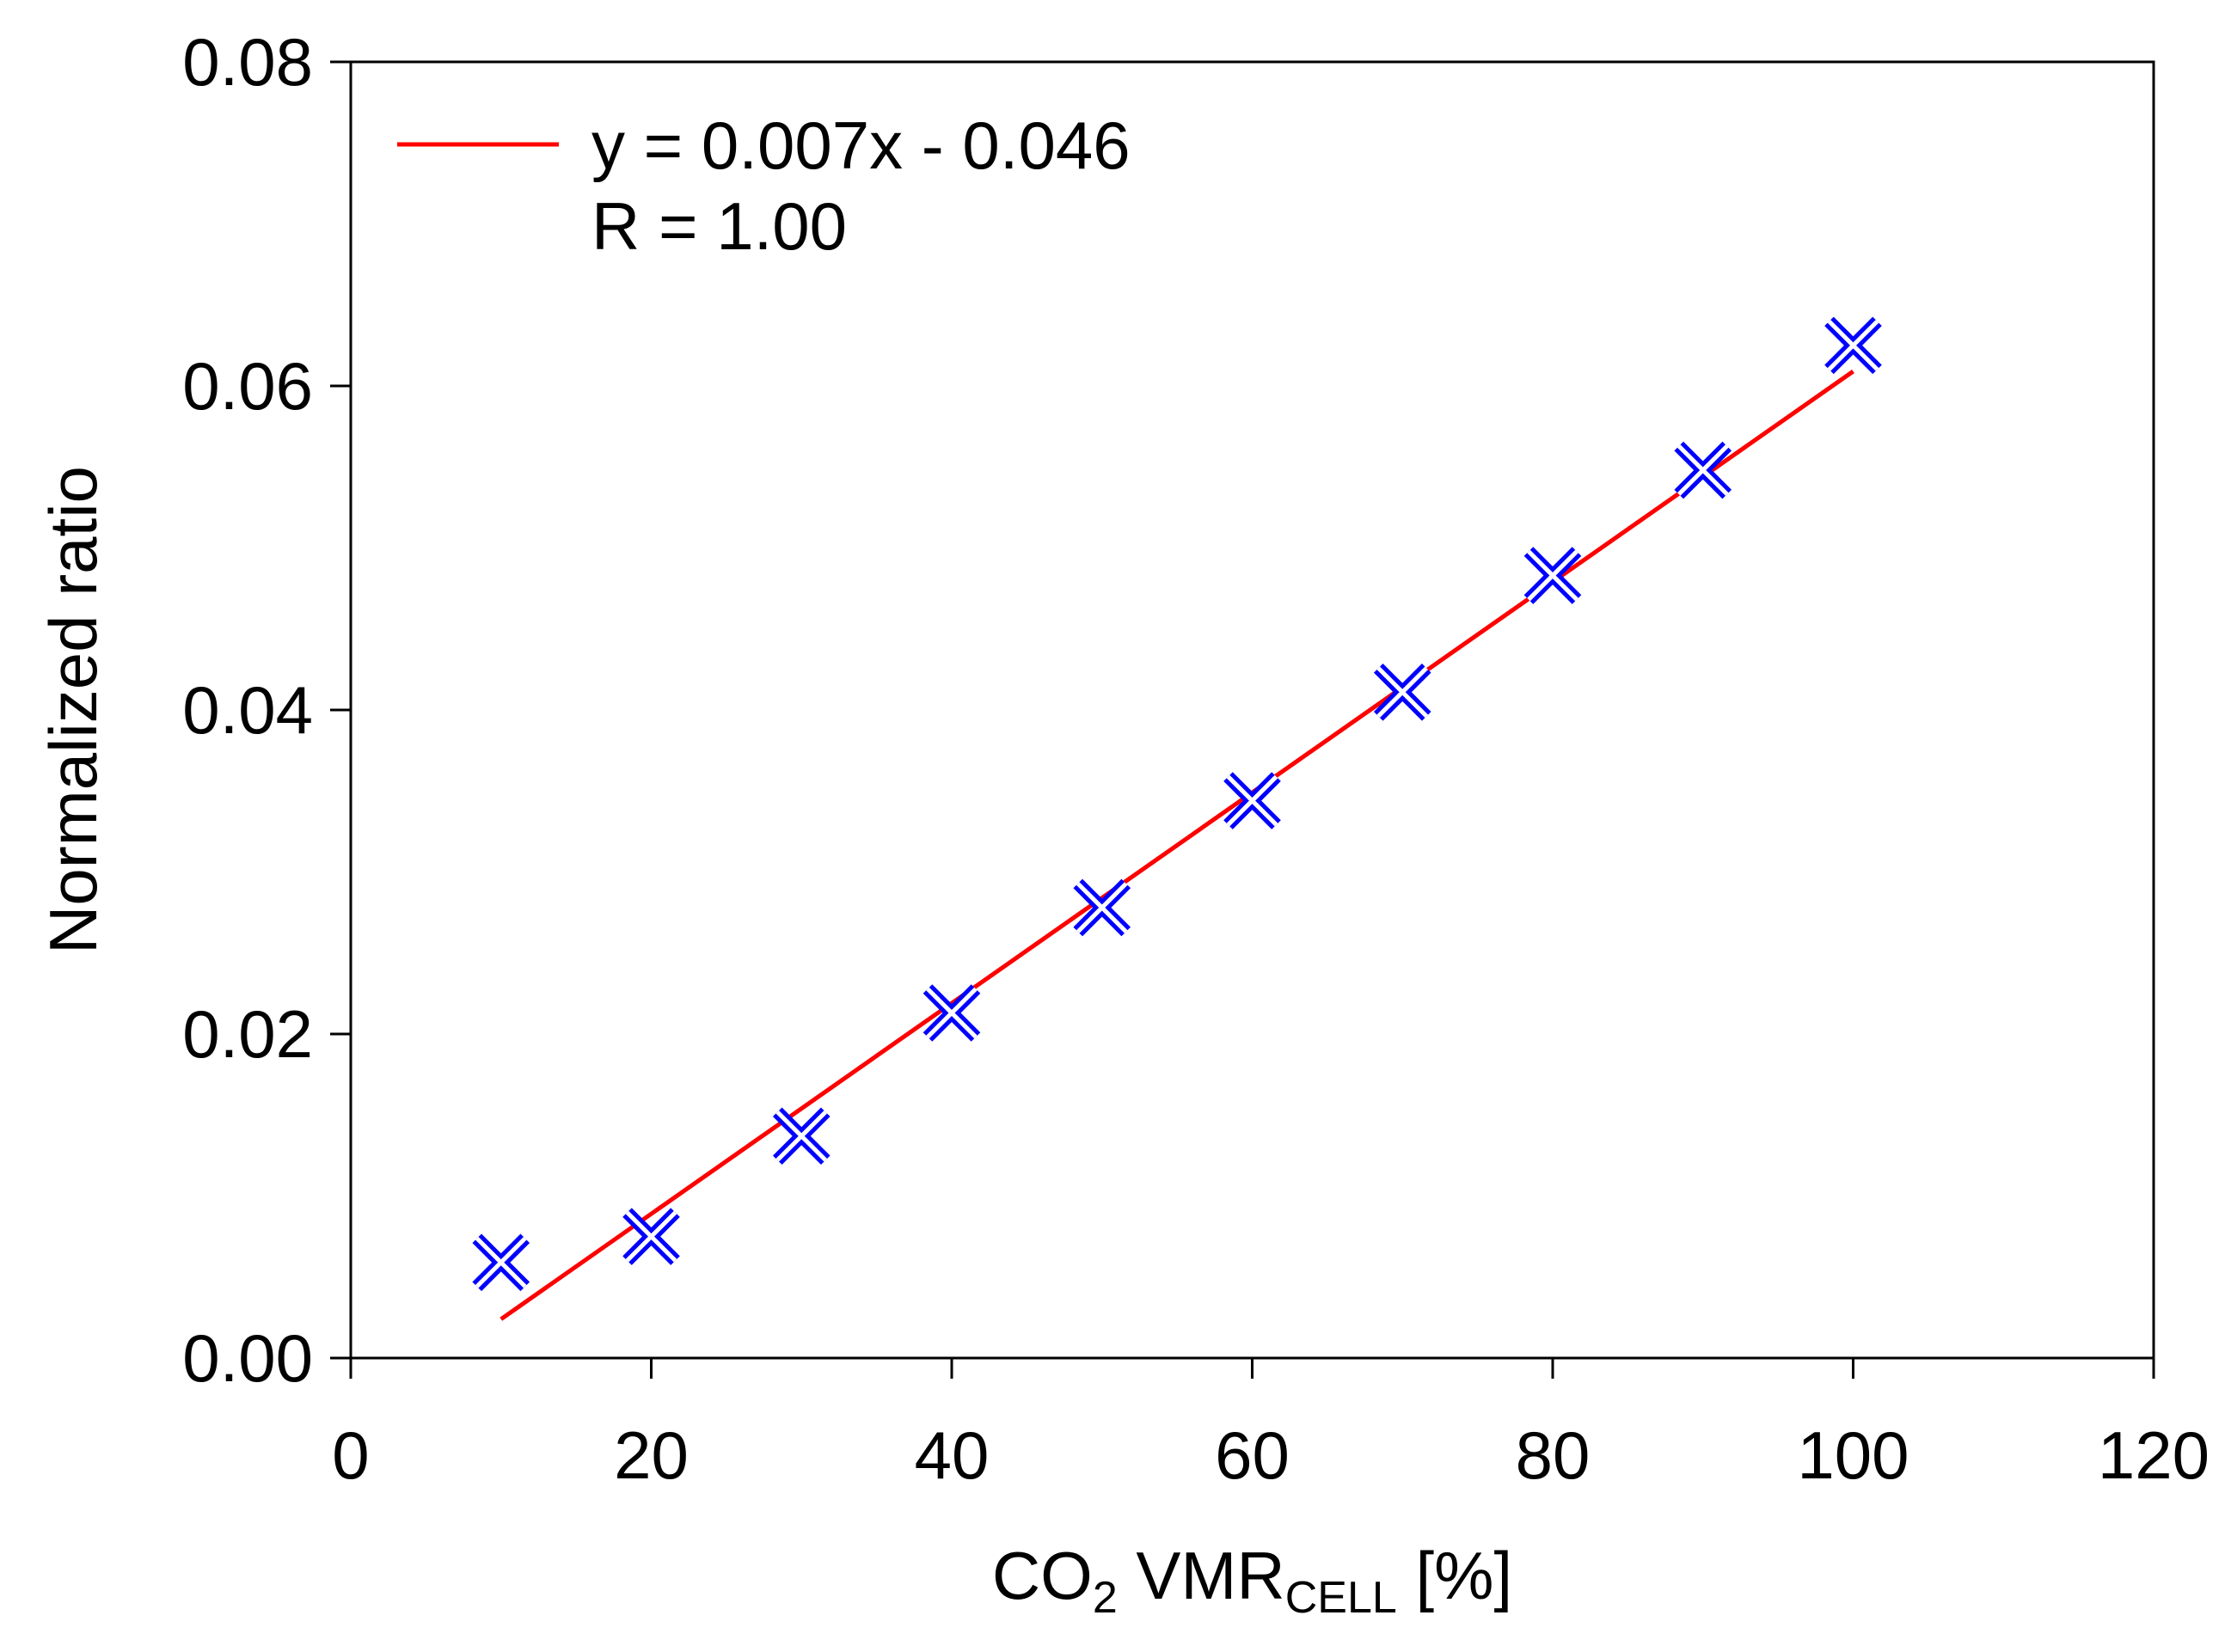 The height and width of the screenshot is (1652, 2225). What do you see at coordinates (247, 1358) in the screenshot?
I see `y-tick-label: 0.00` at bounding box center [247, 1358].